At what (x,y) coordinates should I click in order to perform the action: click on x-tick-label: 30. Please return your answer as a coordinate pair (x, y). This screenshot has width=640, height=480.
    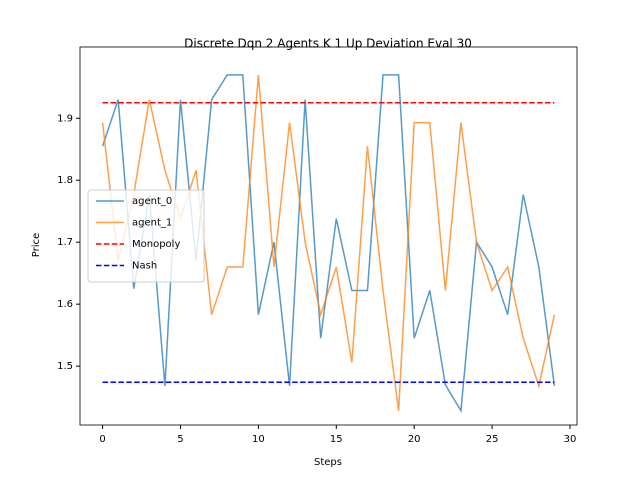
    Looking at the image, I should click on (570, 439).